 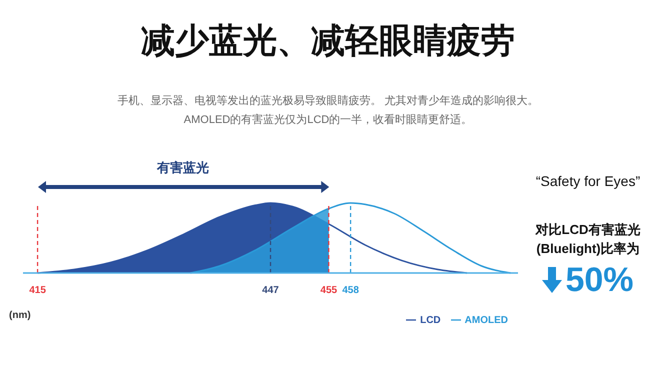 What do you see at coordinates (183, 168) in the screenshot?
I see `text: 有害蓝光` at bounding box center [183, 168].